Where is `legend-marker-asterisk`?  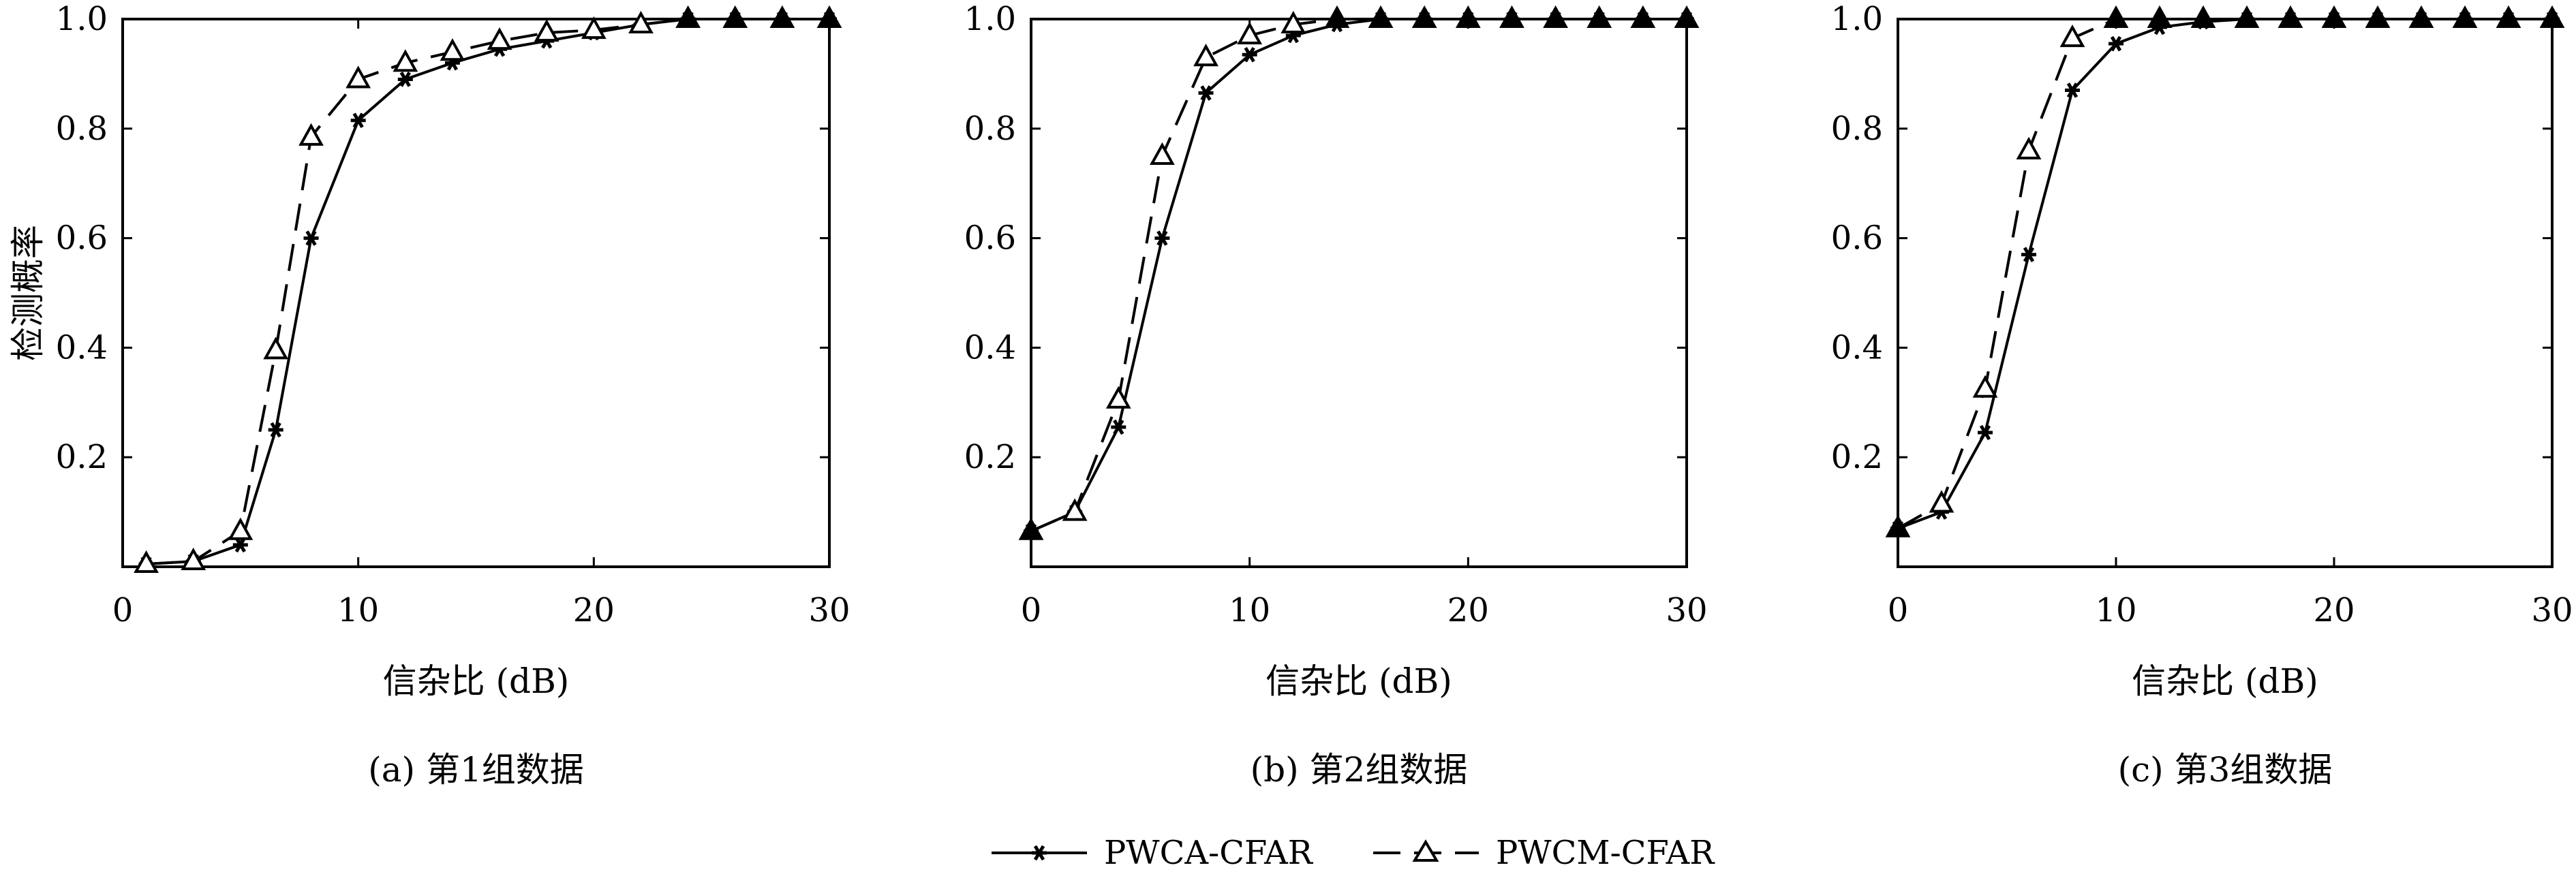
legend-marker-asterisk is located at coordinates (1039, 853).